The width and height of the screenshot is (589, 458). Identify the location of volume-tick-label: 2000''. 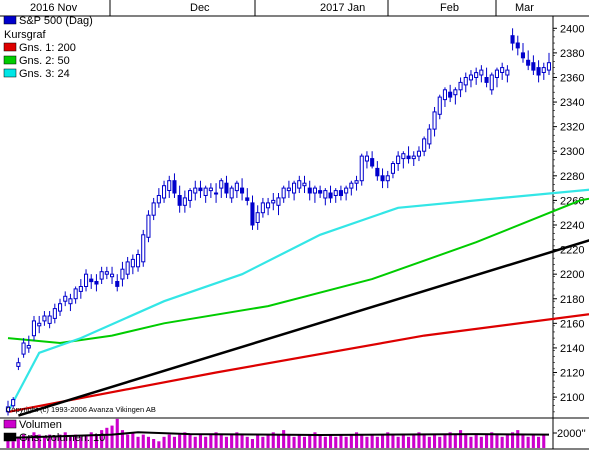
(571, 434).